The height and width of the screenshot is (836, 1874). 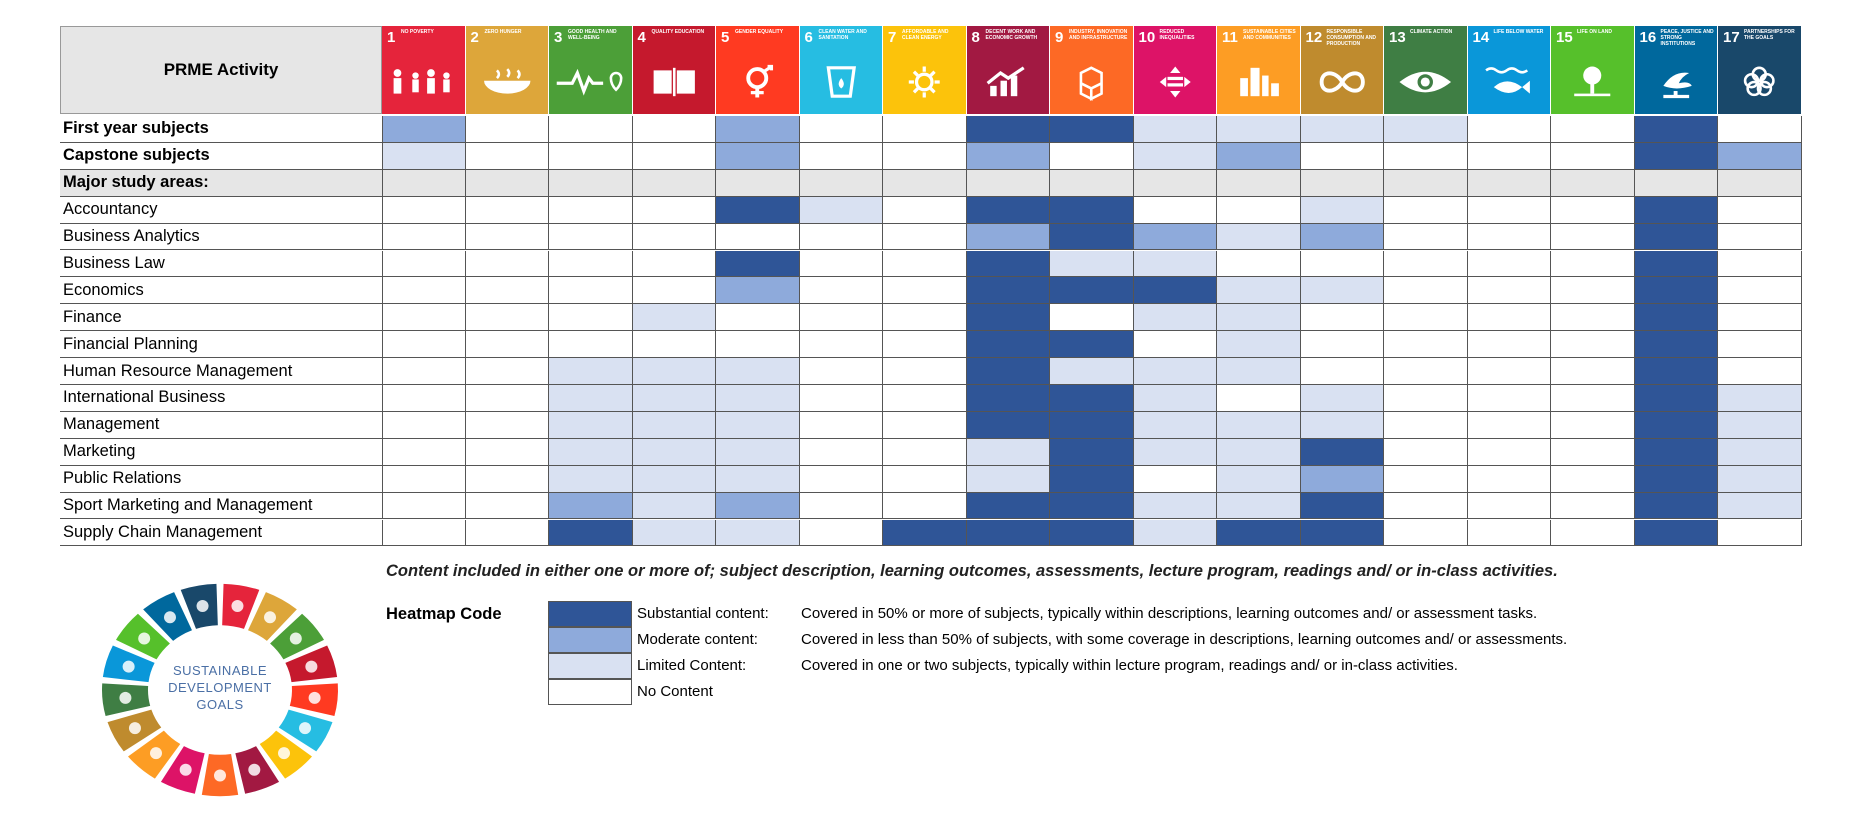 I want to click on bowl-icon, so click(x=507, y=82).